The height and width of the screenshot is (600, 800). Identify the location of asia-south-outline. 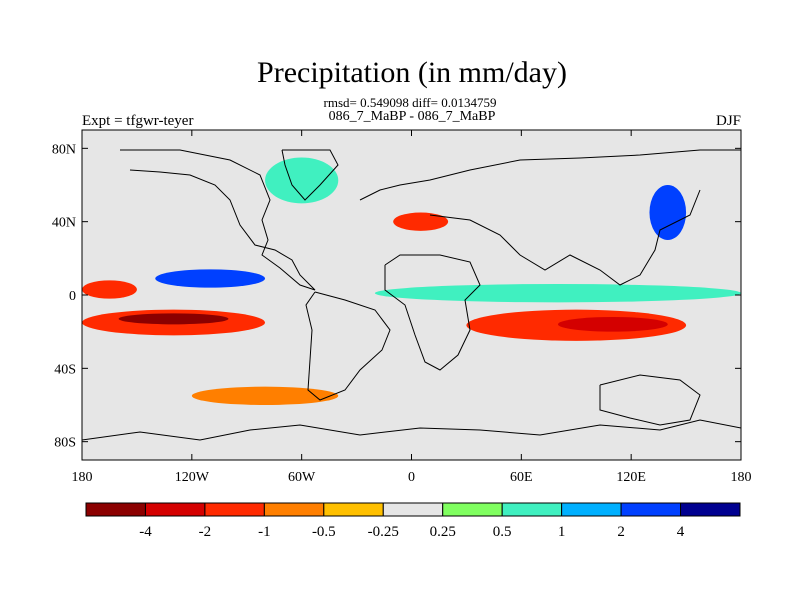
(565, 237).